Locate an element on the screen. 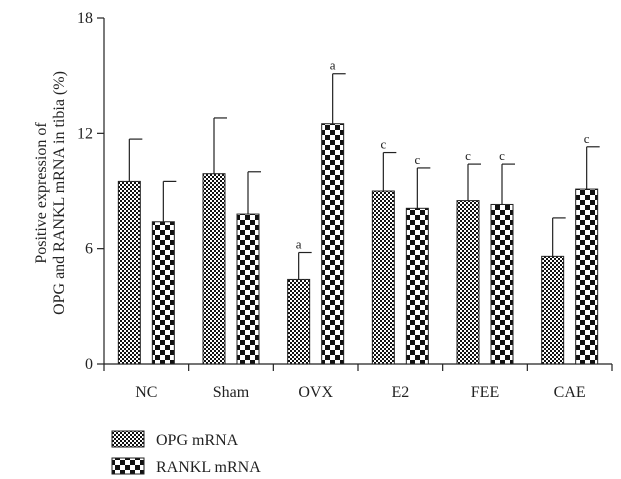 This screenshot has width=621, height=479. legend-swatch-opg is located at coordinates (128, 439).